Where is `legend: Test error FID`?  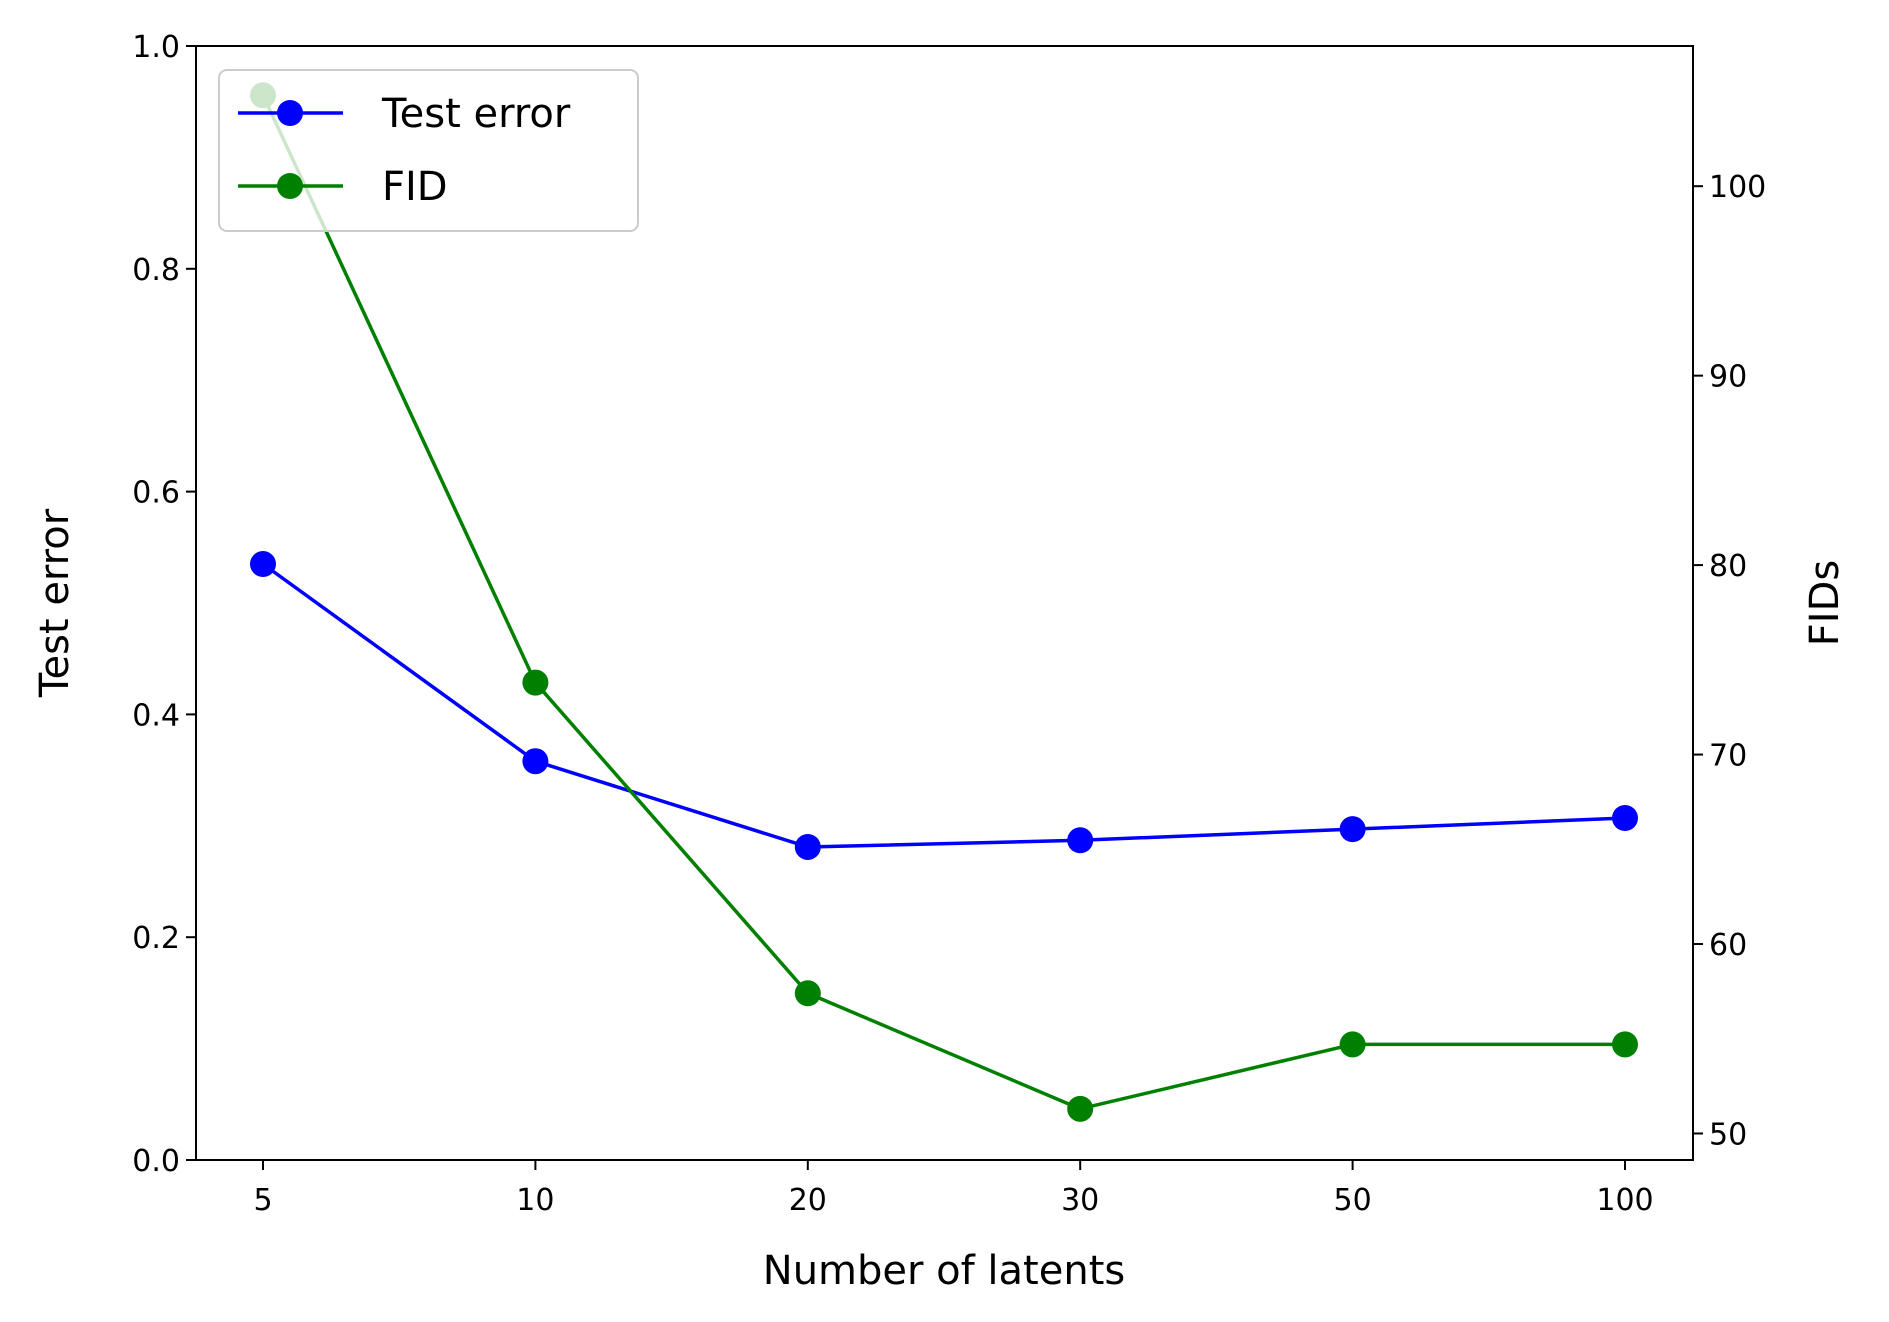 legend: Test error FID is located at coordinates (428, 150).